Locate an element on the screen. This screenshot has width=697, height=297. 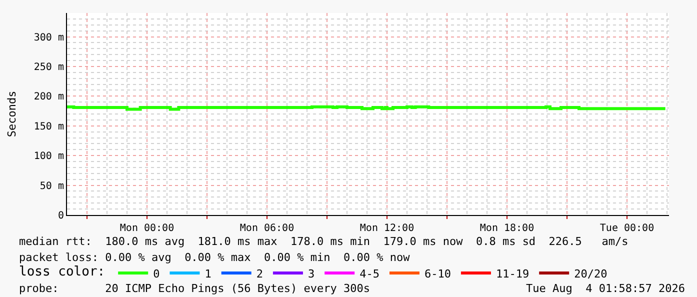
x-tick-label: Mon 06:00 is located at coordinates (267, 228).